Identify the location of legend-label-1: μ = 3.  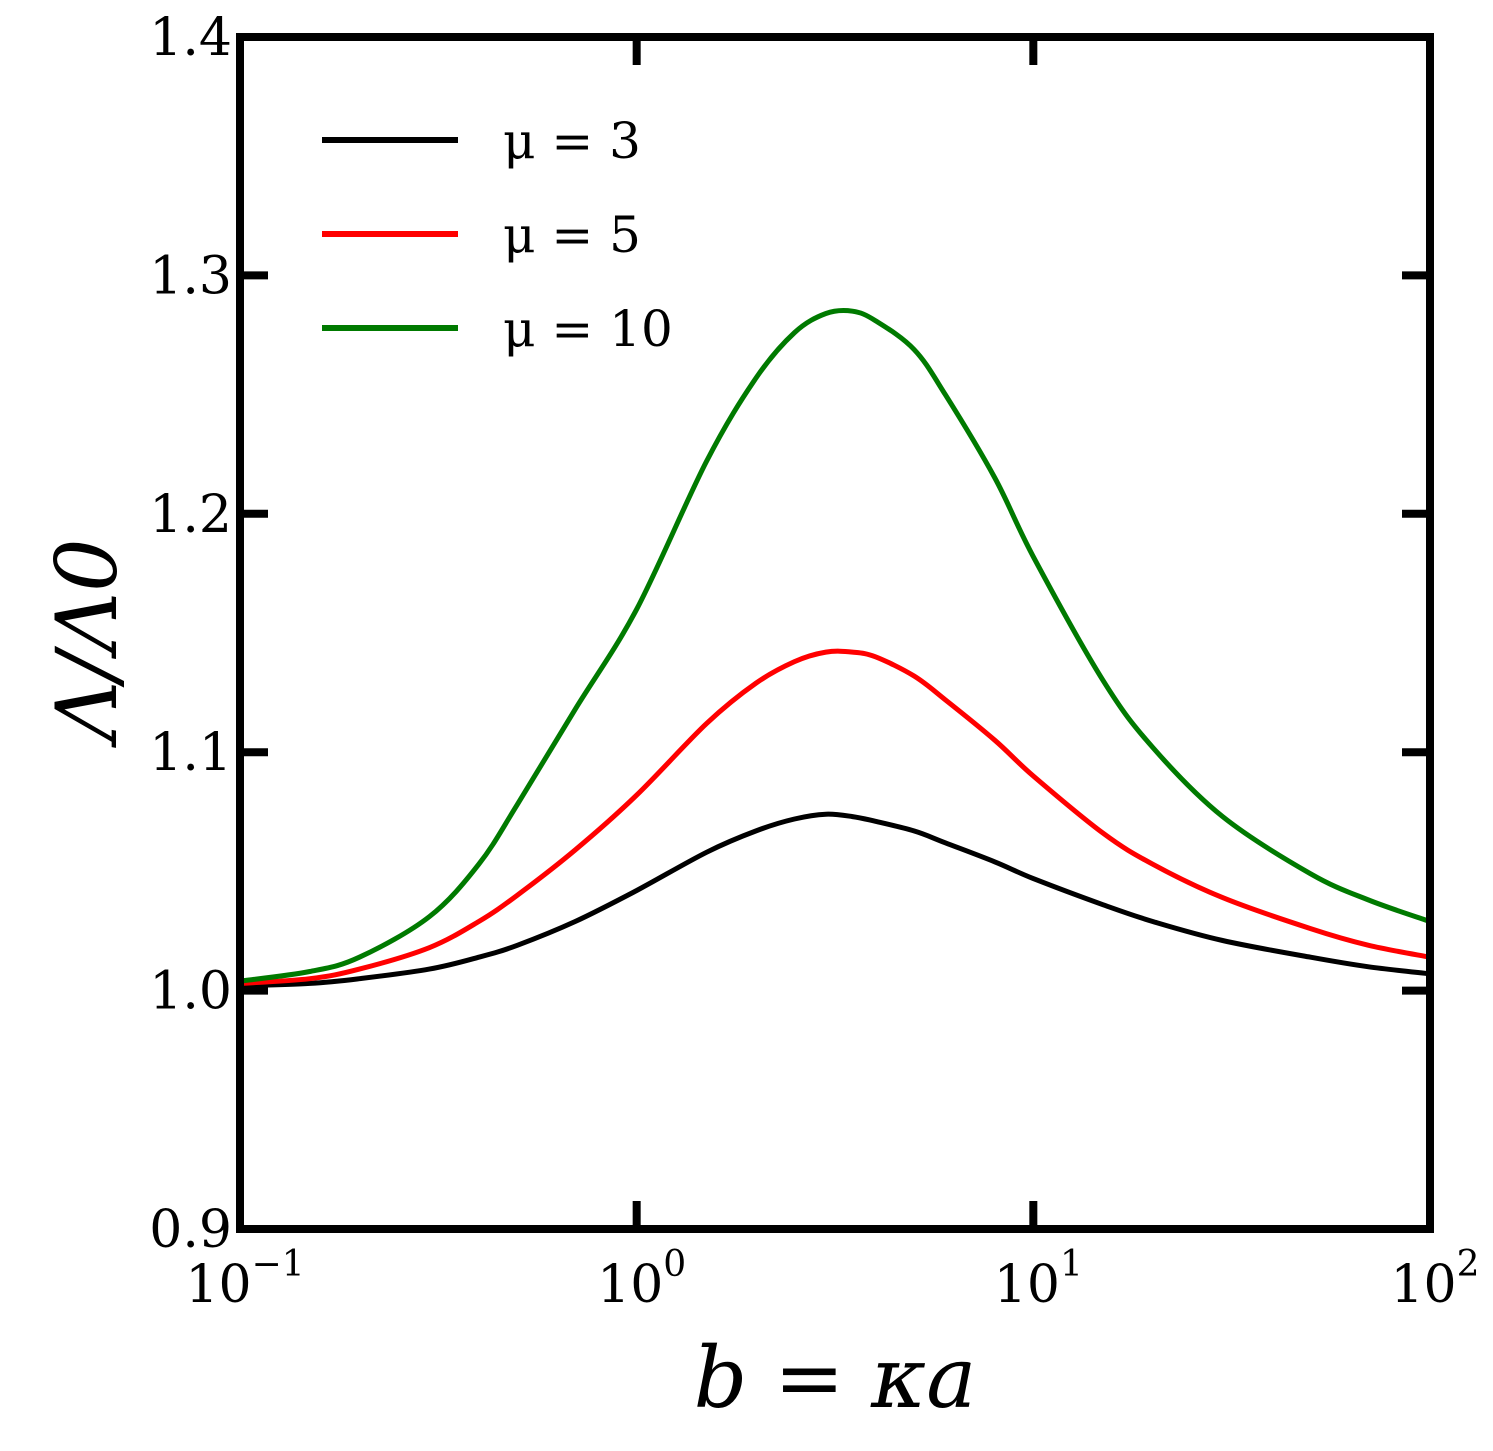
(572, 141).